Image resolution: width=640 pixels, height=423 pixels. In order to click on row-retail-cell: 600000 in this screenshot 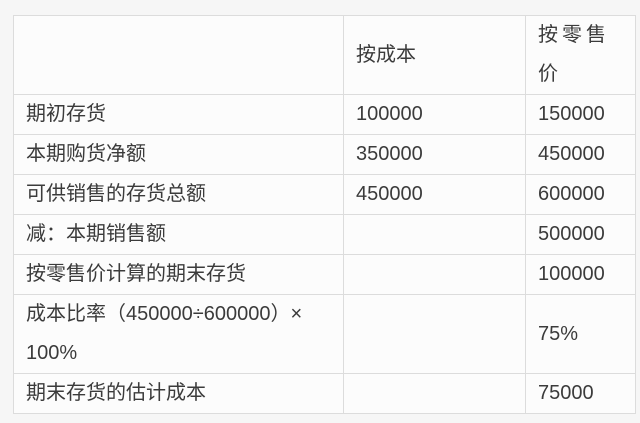, I will do `click(580, 194)`.